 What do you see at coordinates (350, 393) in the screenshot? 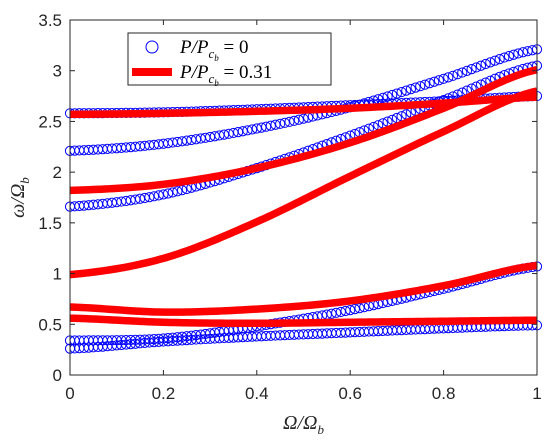
I see `x-tick-label: 0.6` at bounding box center [350, 393].